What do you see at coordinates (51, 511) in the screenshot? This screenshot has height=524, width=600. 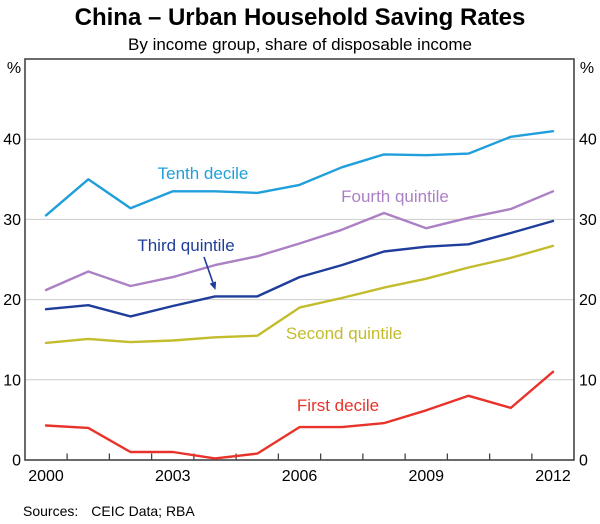 I see `sources-label: Sources:` at bounding box center [51, 511].